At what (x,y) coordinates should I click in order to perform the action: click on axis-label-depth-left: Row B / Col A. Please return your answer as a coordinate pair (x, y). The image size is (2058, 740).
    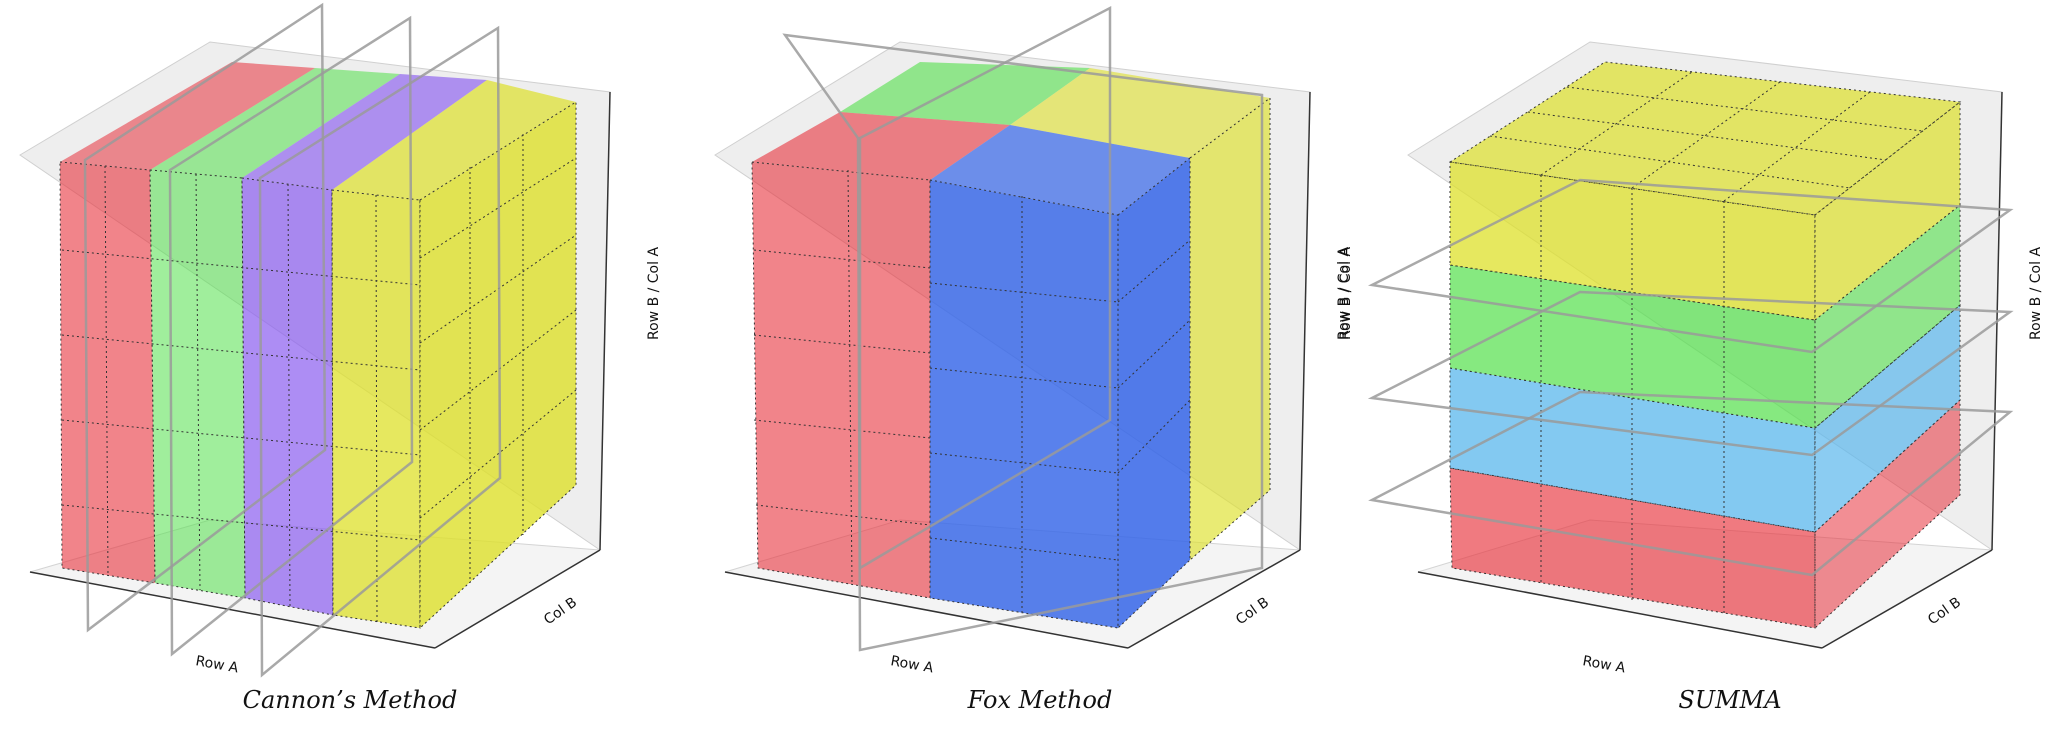
    Looking at the image, I should click on (1346, 293).